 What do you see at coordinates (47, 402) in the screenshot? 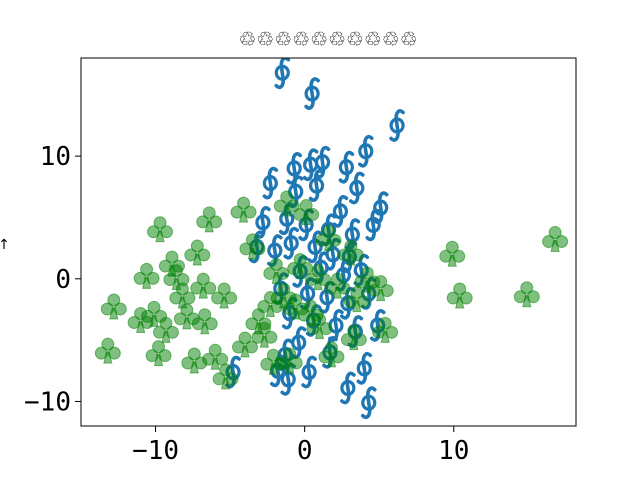
I see `y-tick-label: −10` at bounding box center [47, 402].